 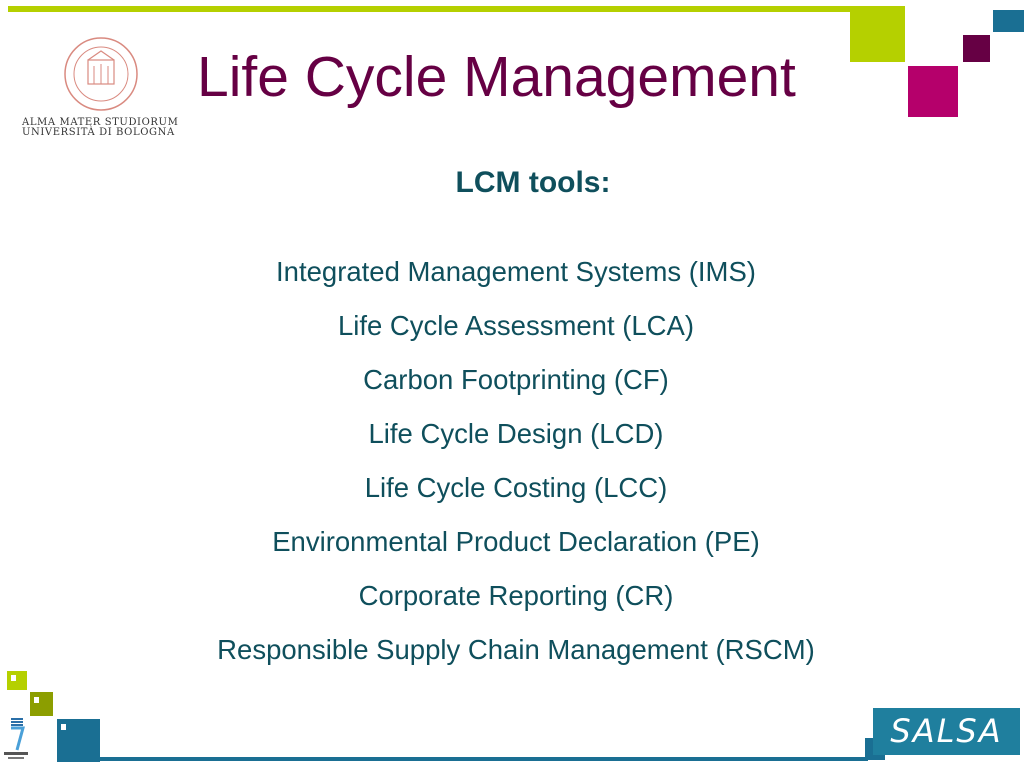 I want to click on list-item: Life Cycle Design (LCD), so click(x=516, y=433).